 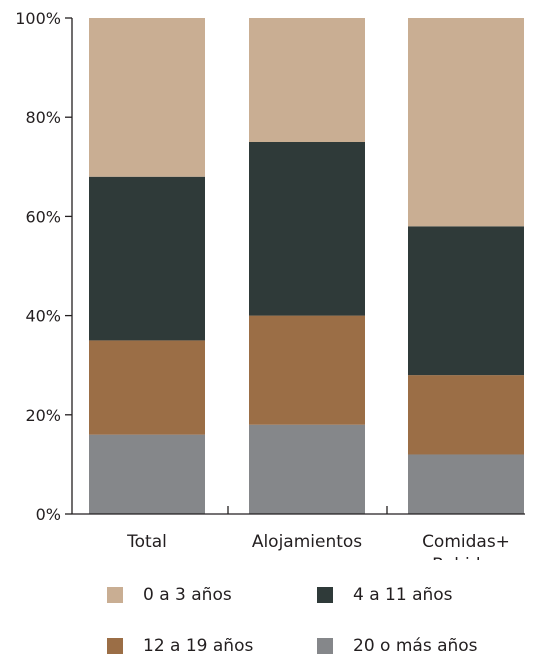 I want to click on category-label-2: Alojamientos, so click(x=307, y=542).